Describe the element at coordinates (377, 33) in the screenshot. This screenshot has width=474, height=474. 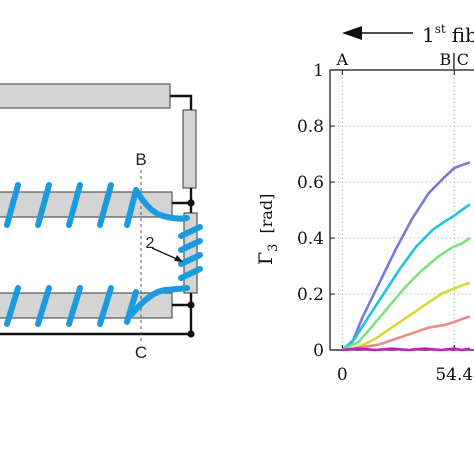
I see `header-arrow` at that location.